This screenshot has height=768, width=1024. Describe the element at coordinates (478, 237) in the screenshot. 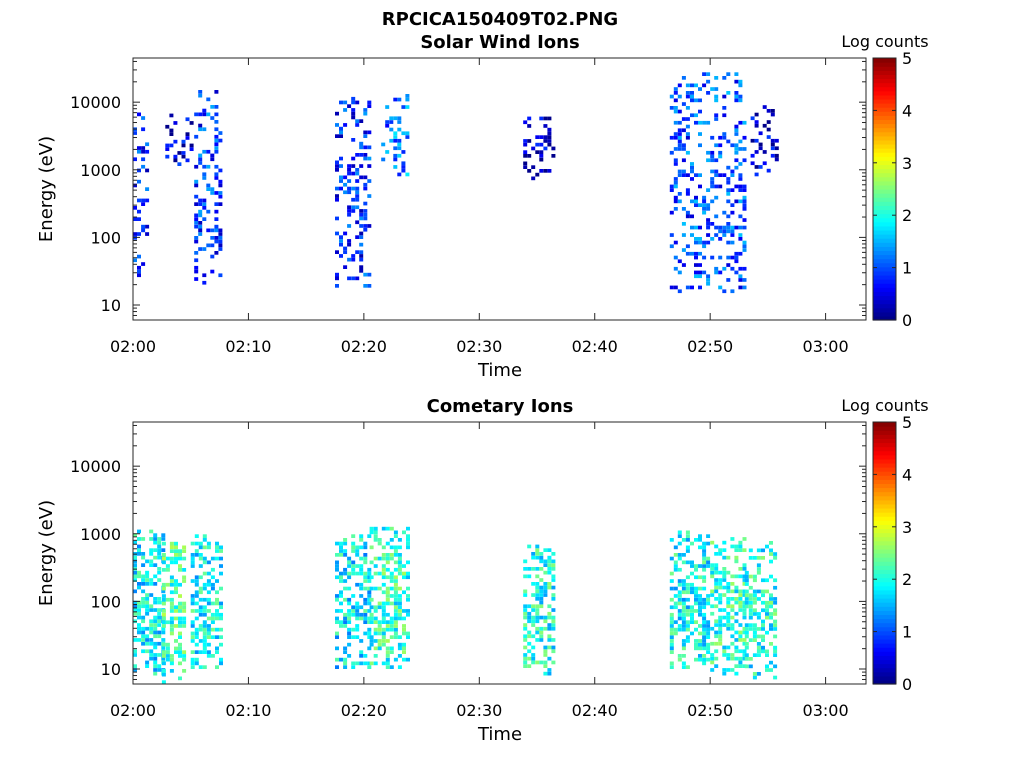

I see `y-tick: 100` at that location.